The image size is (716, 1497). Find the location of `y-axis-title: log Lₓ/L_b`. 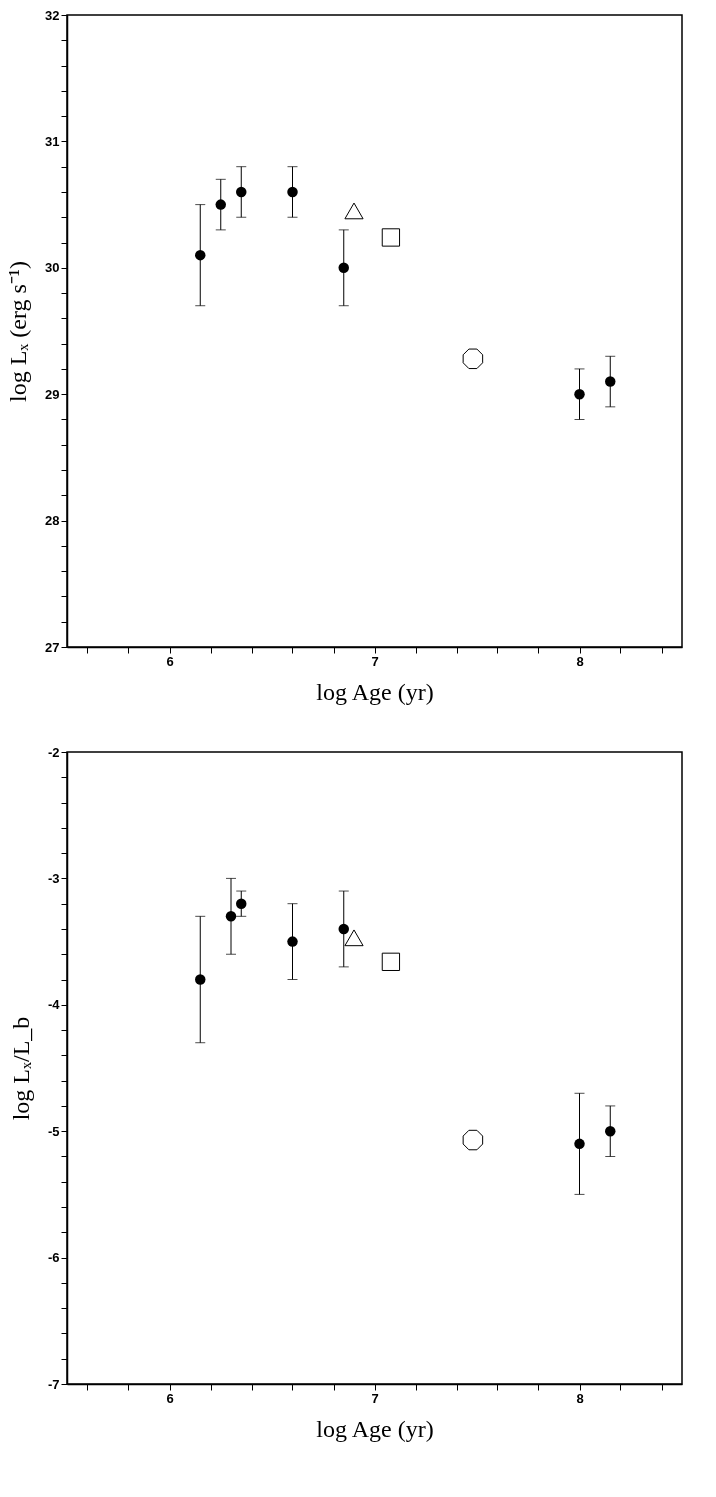

y-axis-title: log Lₓ/L_b is located at coordinates (20, 1068).